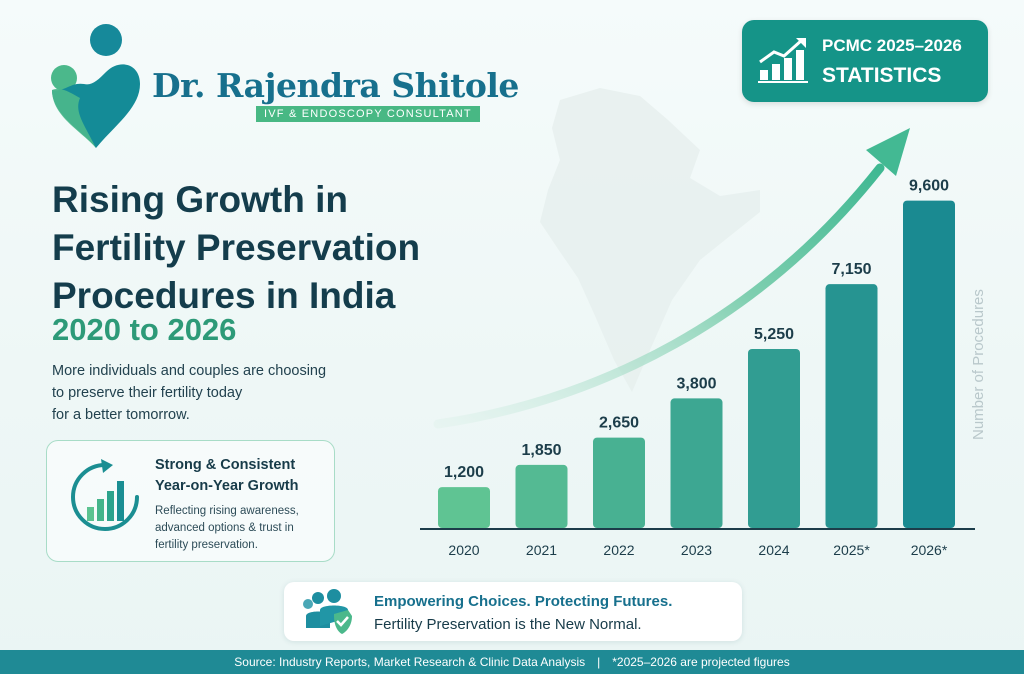 The width and height of the screenshot is (1024, 683). I want to click on bar-value-label: 7,150, so click(851, 269).